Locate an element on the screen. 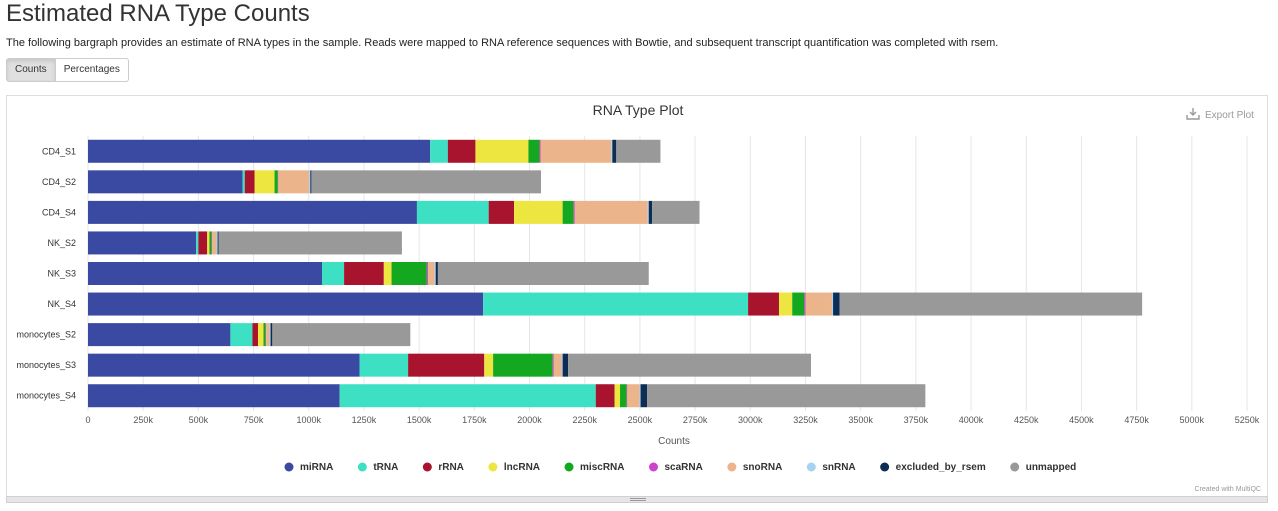 The image size is (1278, 511). legend-item: miscRNA is located at coordinates (602, 467).